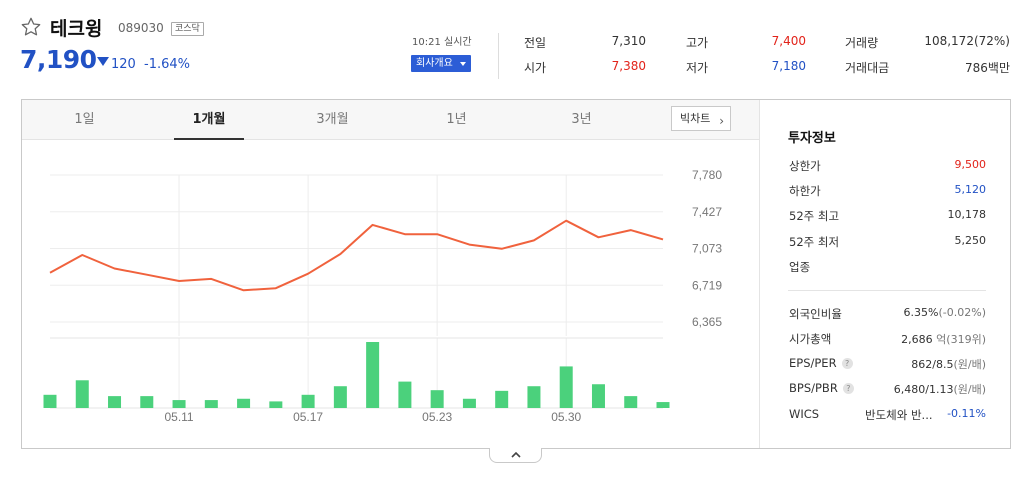  Describe the element at coordinates (332, 119) in the screenshot. I see `tab-3month: 3개월` at that location.